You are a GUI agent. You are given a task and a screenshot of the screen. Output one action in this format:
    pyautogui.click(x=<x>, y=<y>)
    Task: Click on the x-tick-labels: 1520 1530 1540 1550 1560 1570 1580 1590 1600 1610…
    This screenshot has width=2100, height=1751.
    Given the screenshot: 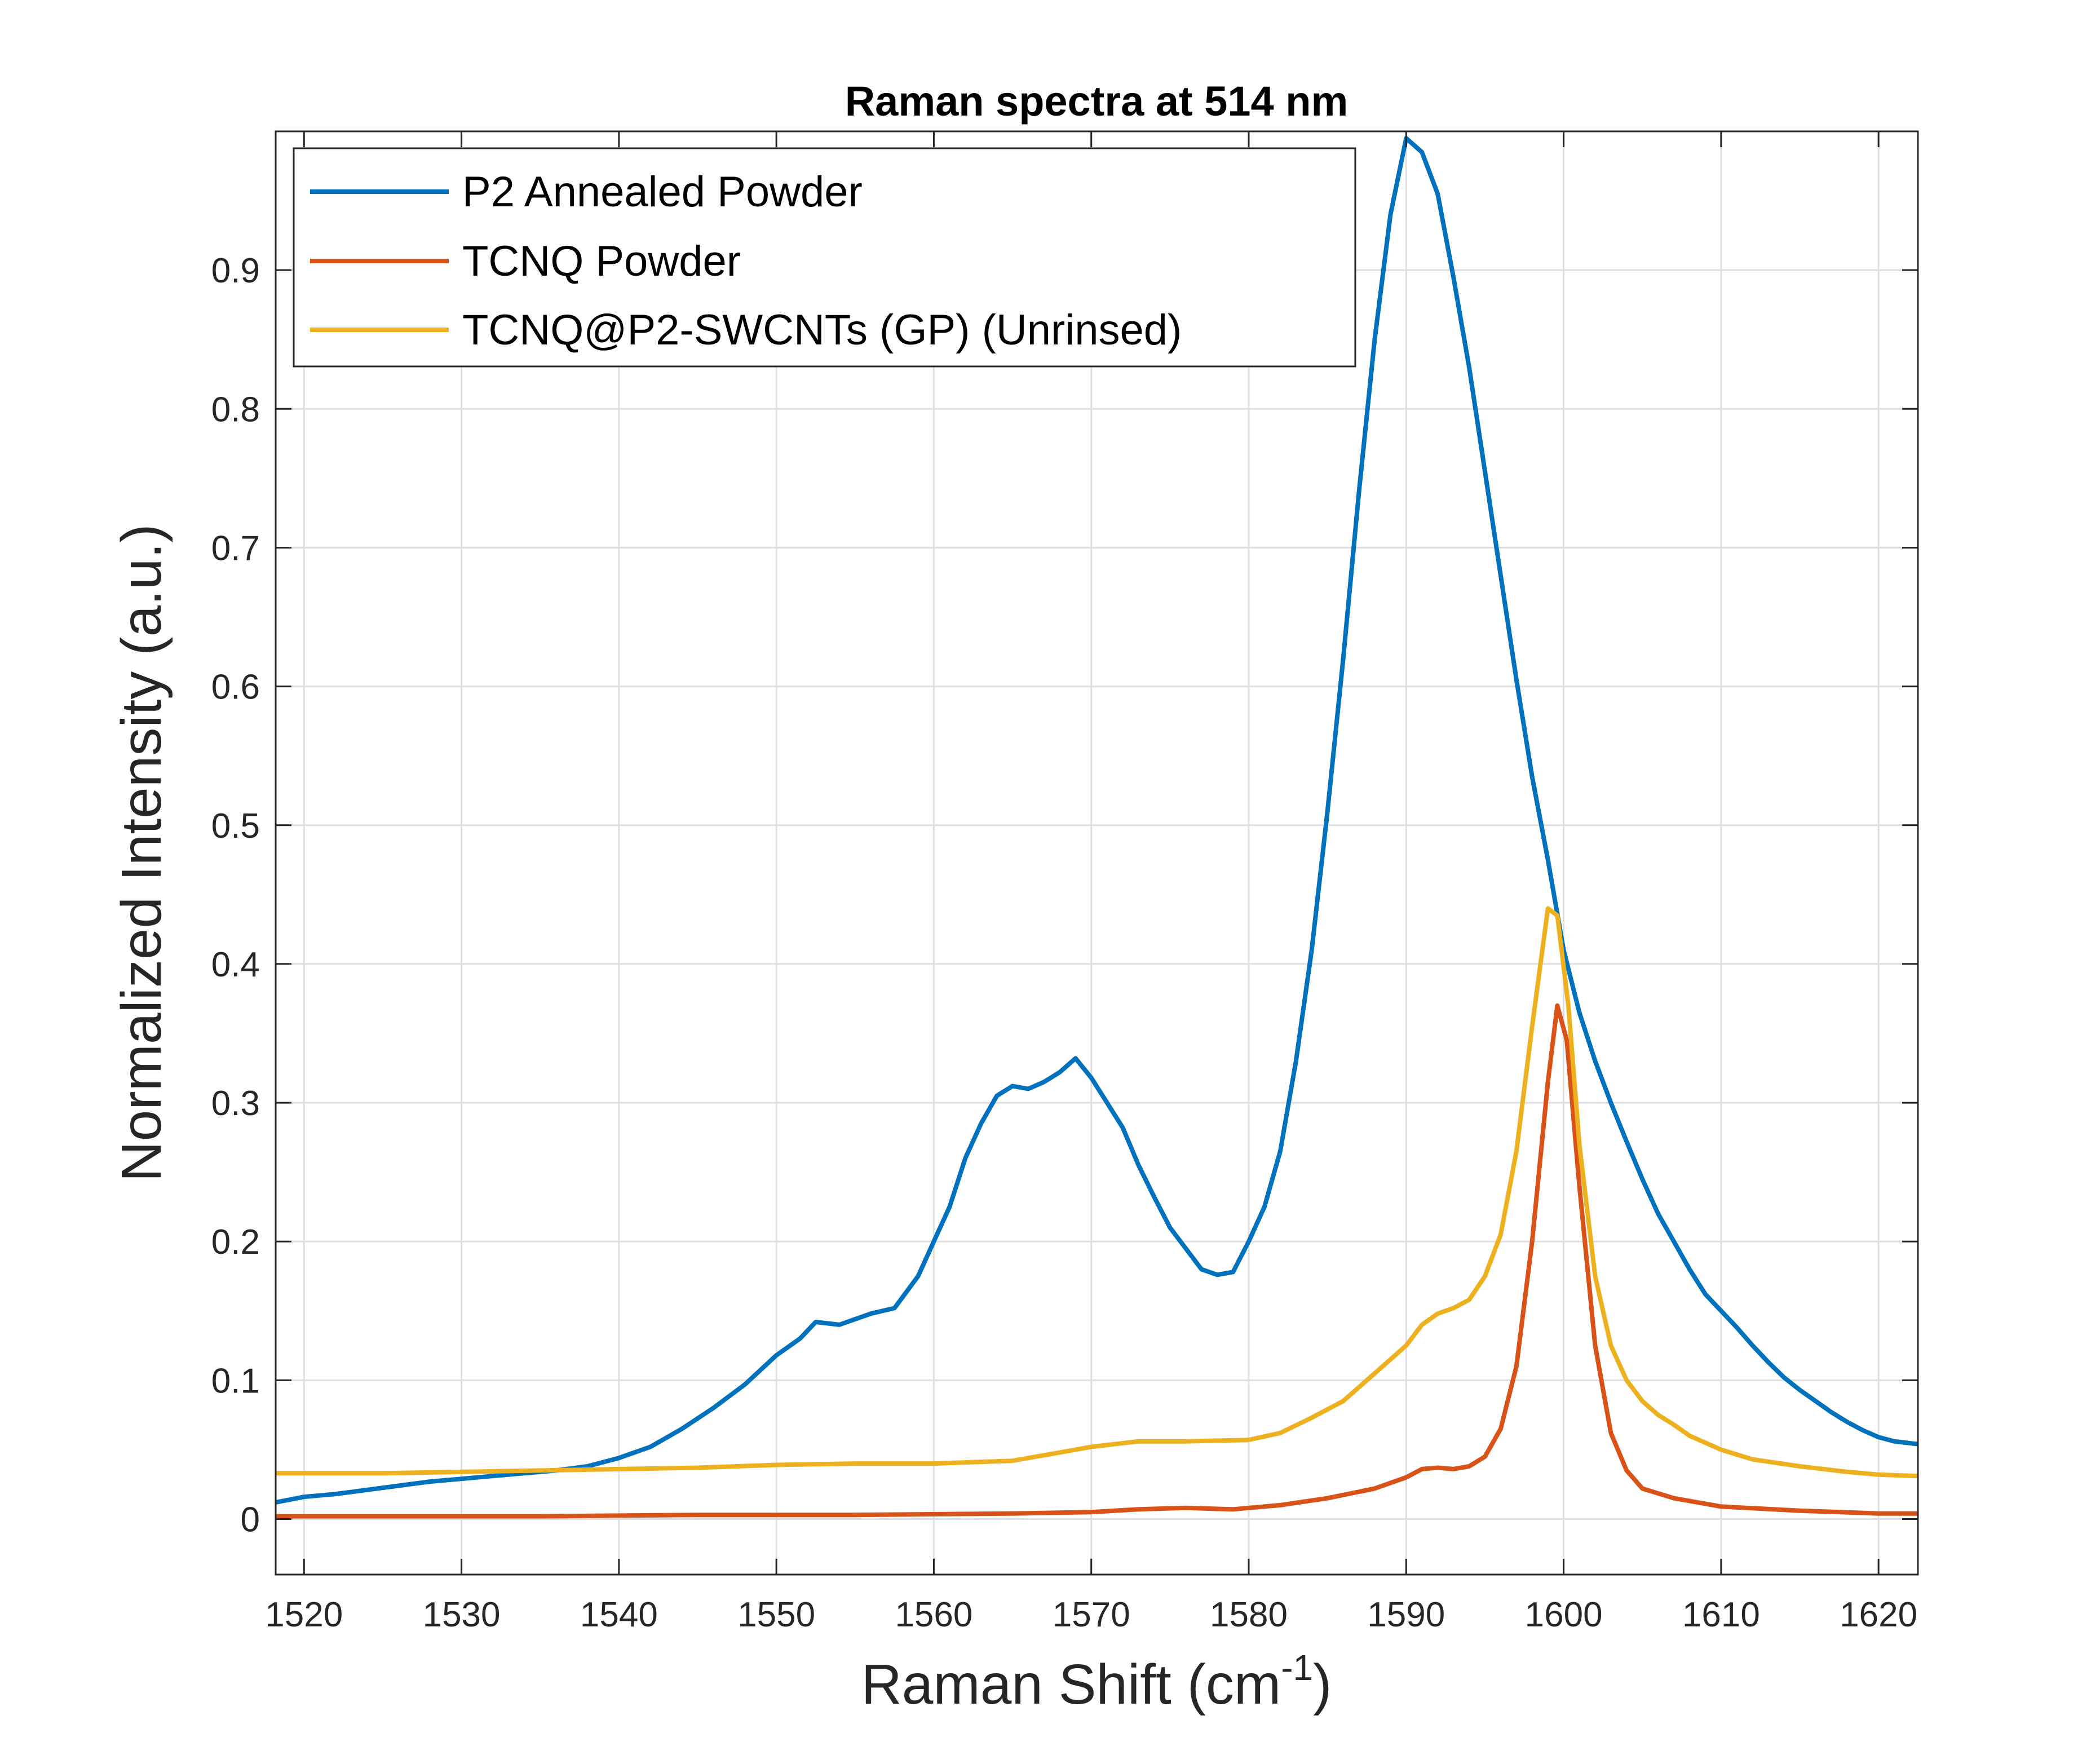 What is the action you would take?
    pyautogui.click(x=1091, y=1614)
    